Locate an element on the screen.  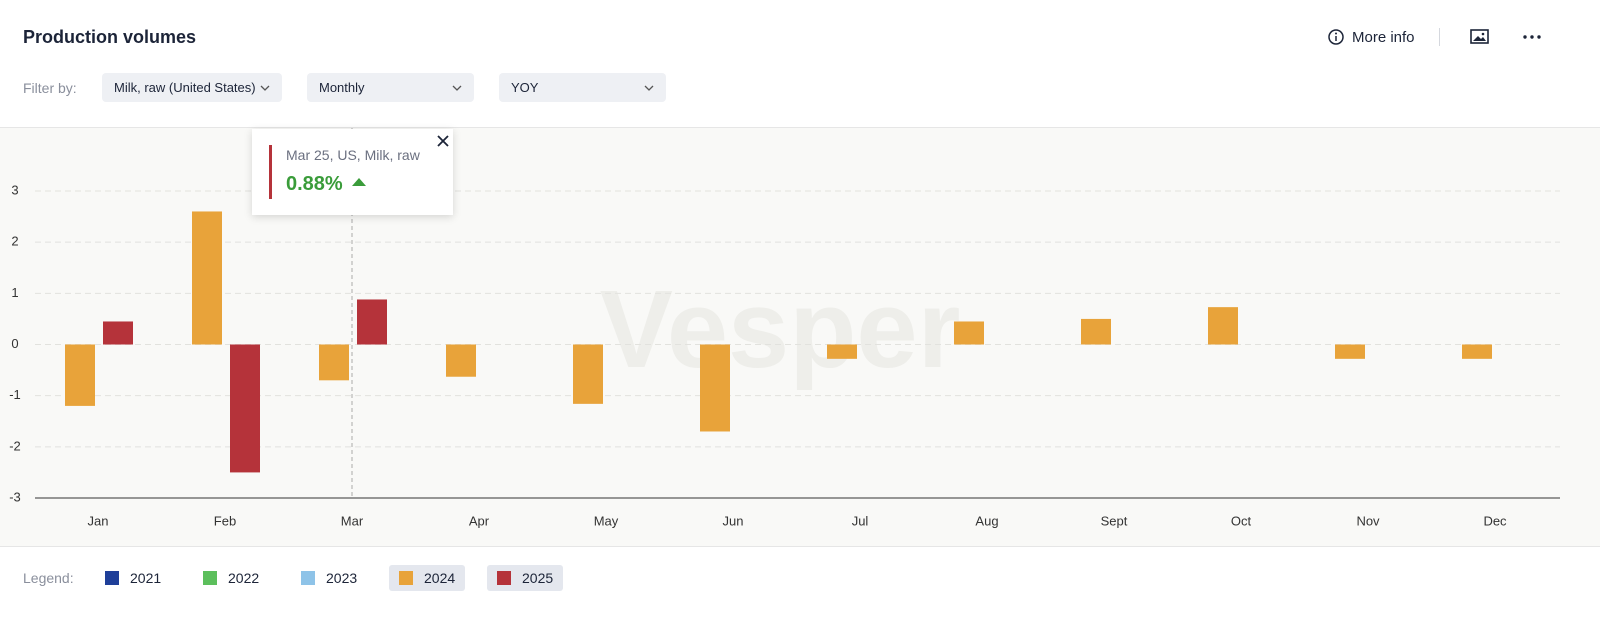
x-tick-label: Aug is located at coordinates (986, 520).